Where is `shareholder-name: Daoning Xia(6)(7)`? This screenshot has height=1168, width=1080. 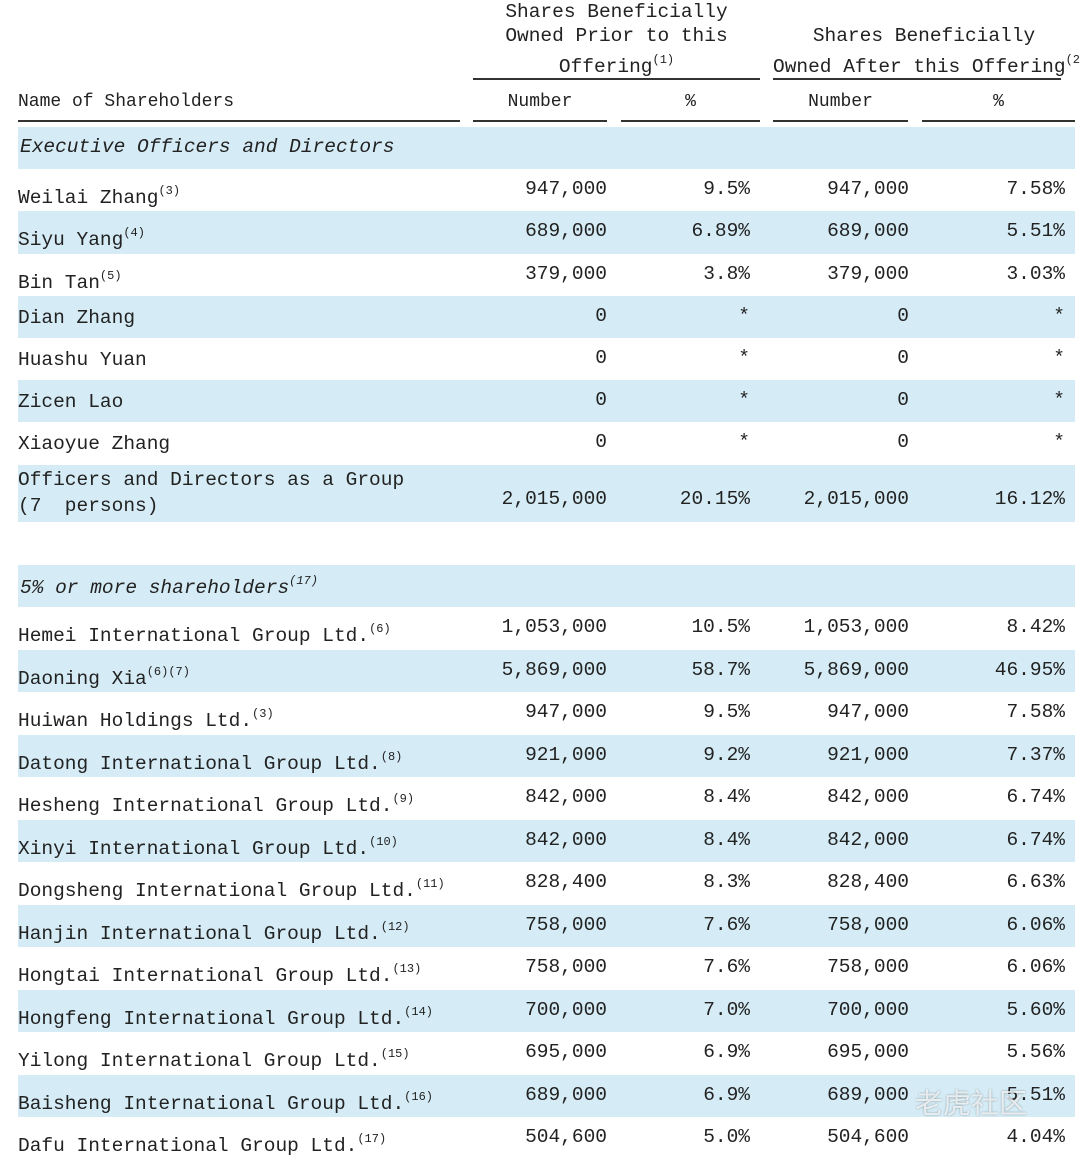 shareholder-name: Daoning Xia(6)(7) is located at coordinates (104, 675).